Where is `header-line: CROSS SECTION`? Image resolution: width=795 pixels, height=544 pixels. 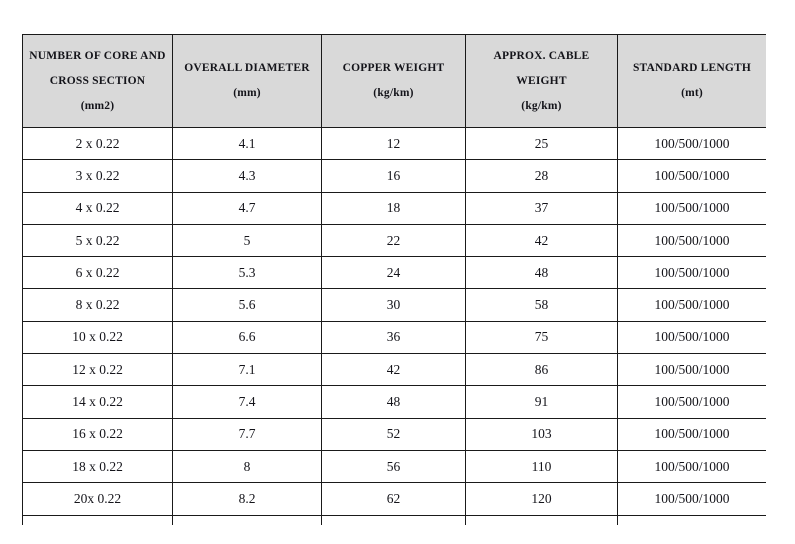 header-line: CROSS SECTION is located at coordinates (97, 80).